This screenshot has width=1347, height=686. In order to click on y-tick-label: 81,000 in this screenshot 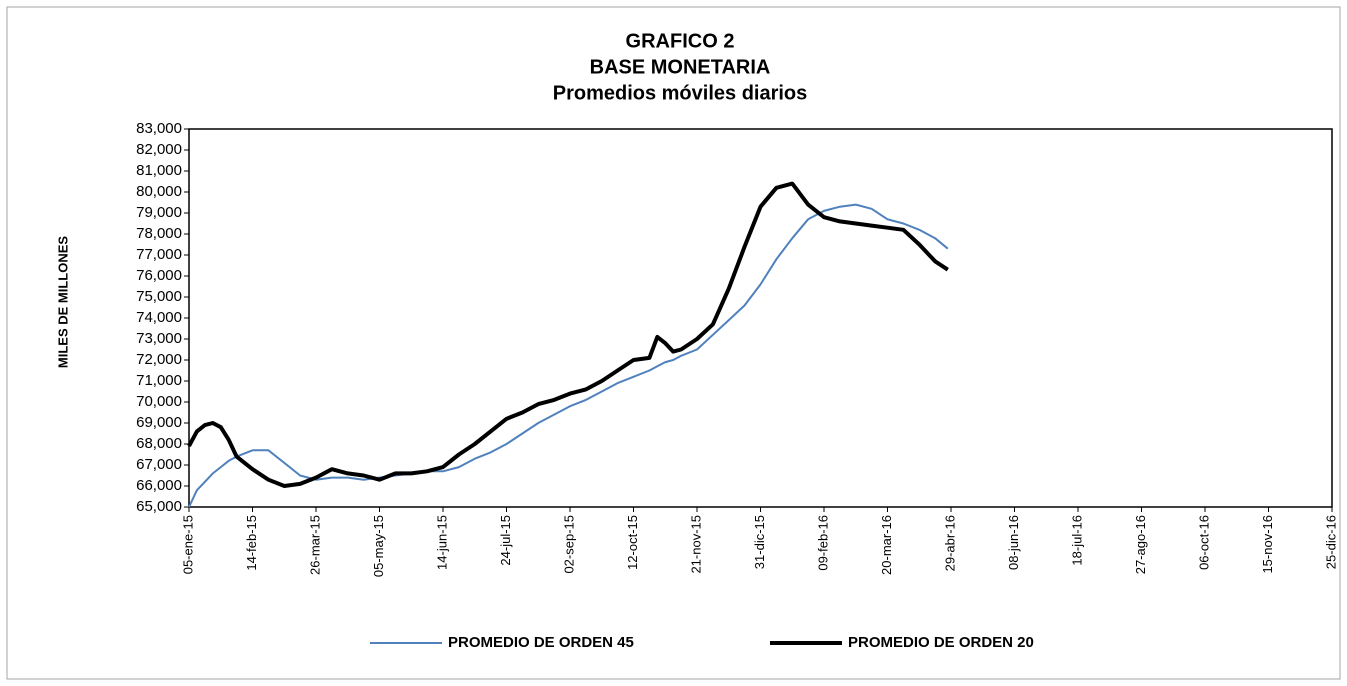, I will do `click(159, 170)`.